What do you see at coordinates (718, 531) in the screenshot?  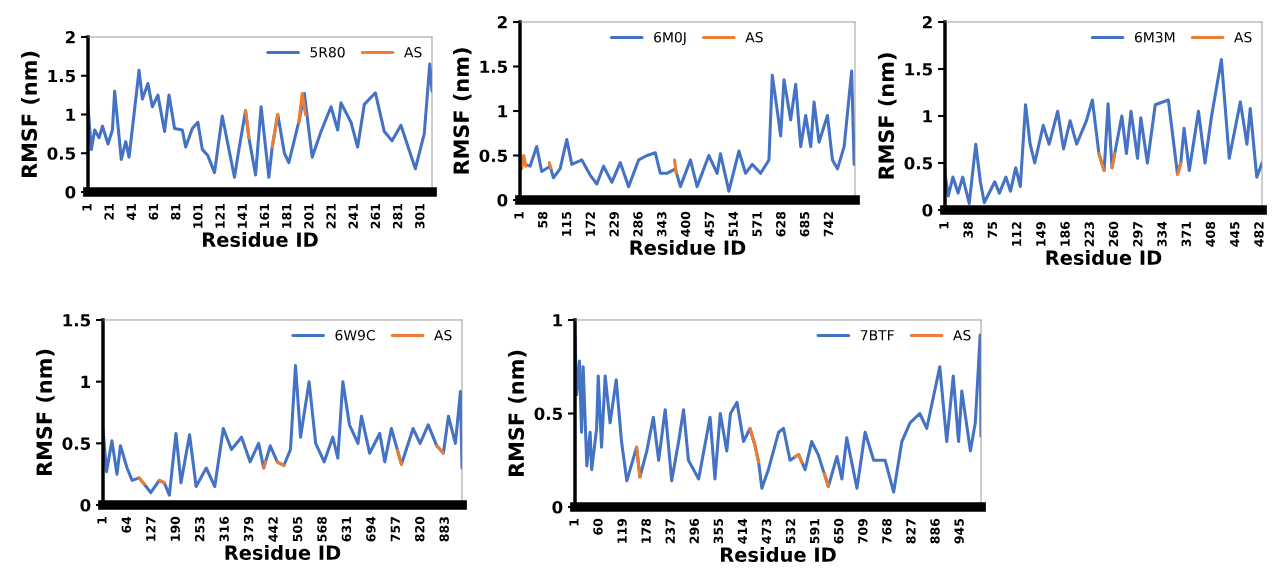 I see `x-tick-label: 355` at bounding box center [718, 531].